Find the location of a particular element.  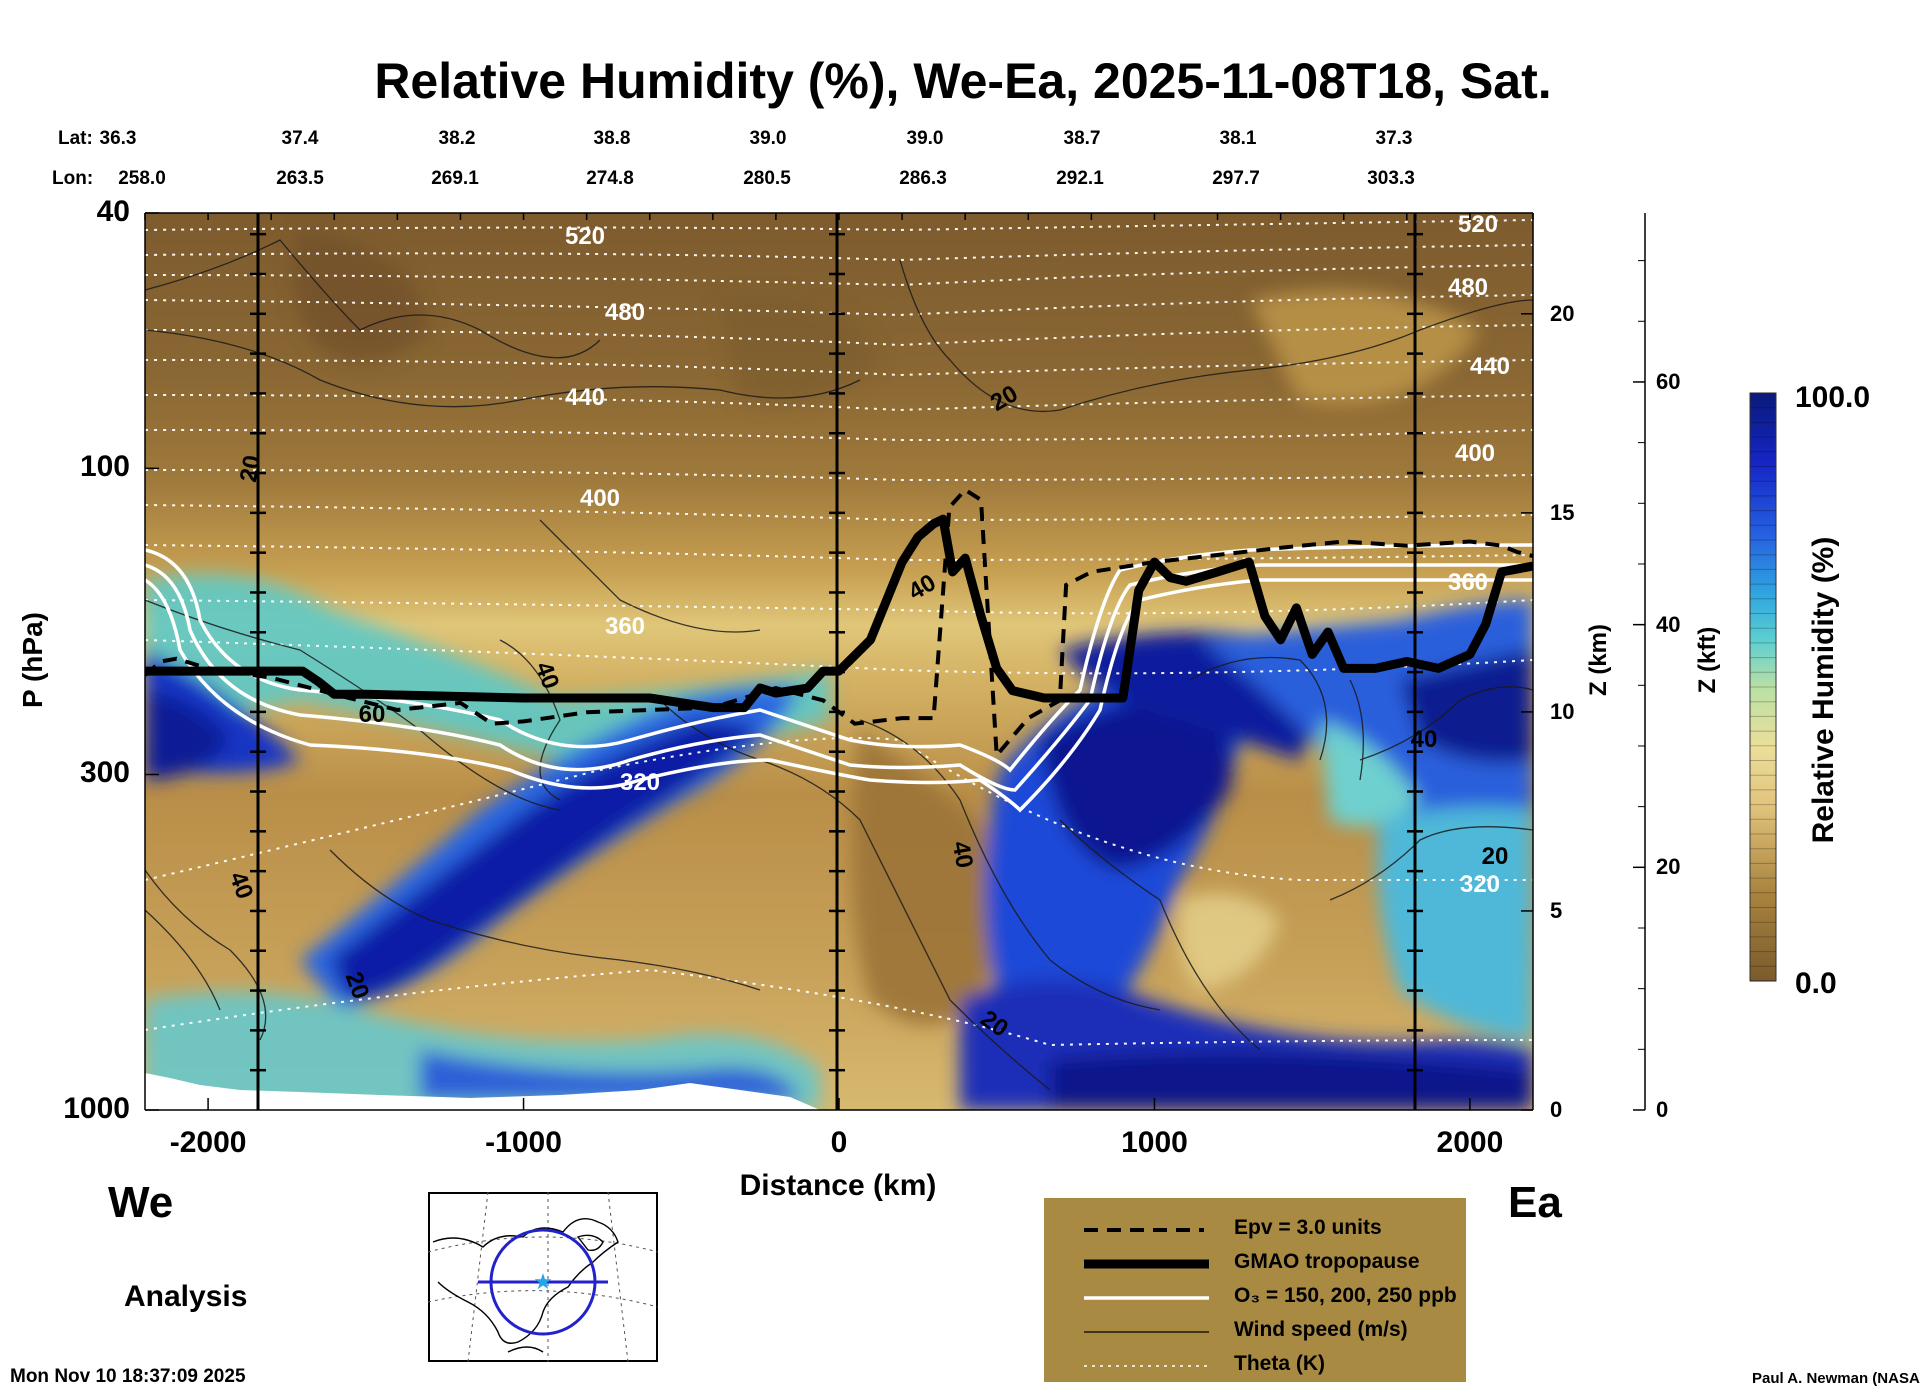

x-tick-label: -2000 is located at coordinates (208, 1142).